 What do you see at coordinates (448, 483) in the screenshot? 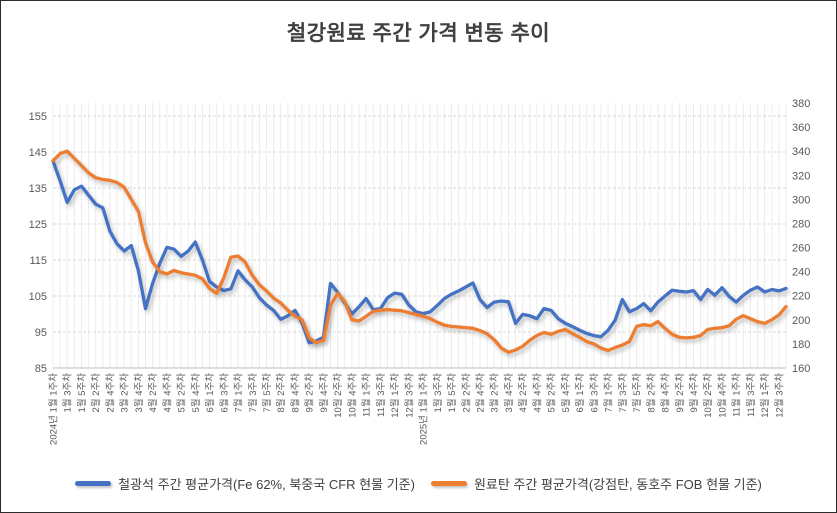
I see `legend-swatch-coking-coal` at bounding box center [448, 483].